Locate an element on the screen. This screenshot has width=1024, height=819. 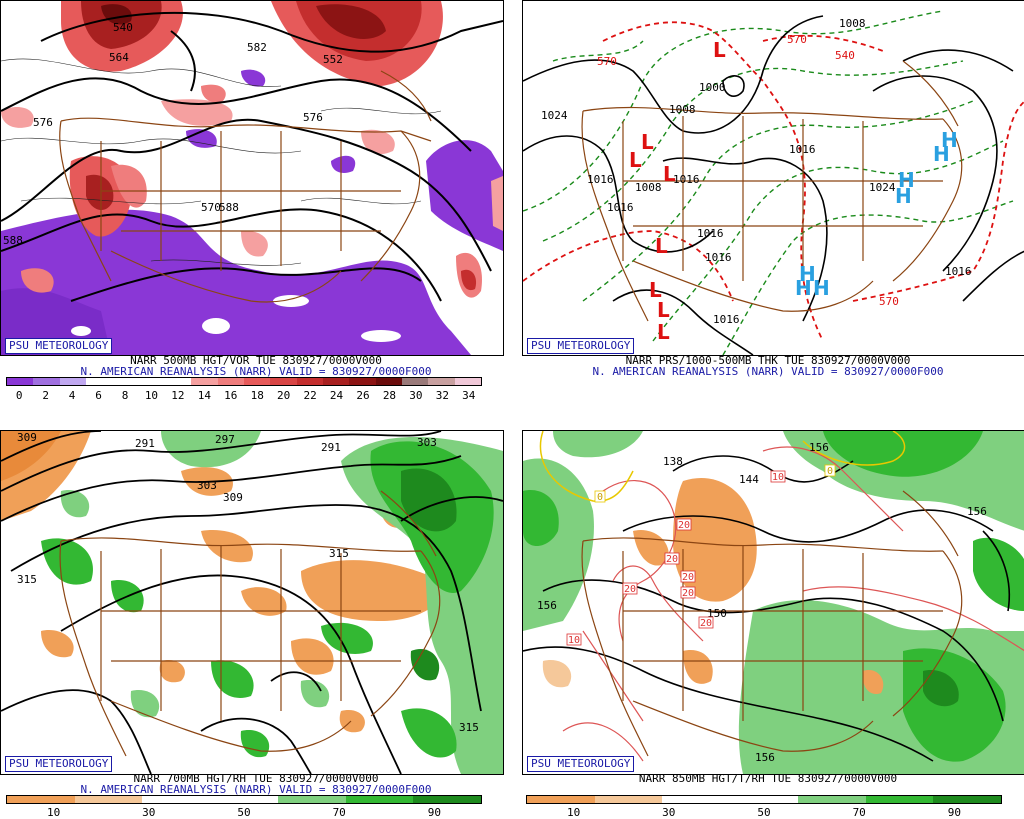
thickness-label: 540 is located at coordinates (845, 55).